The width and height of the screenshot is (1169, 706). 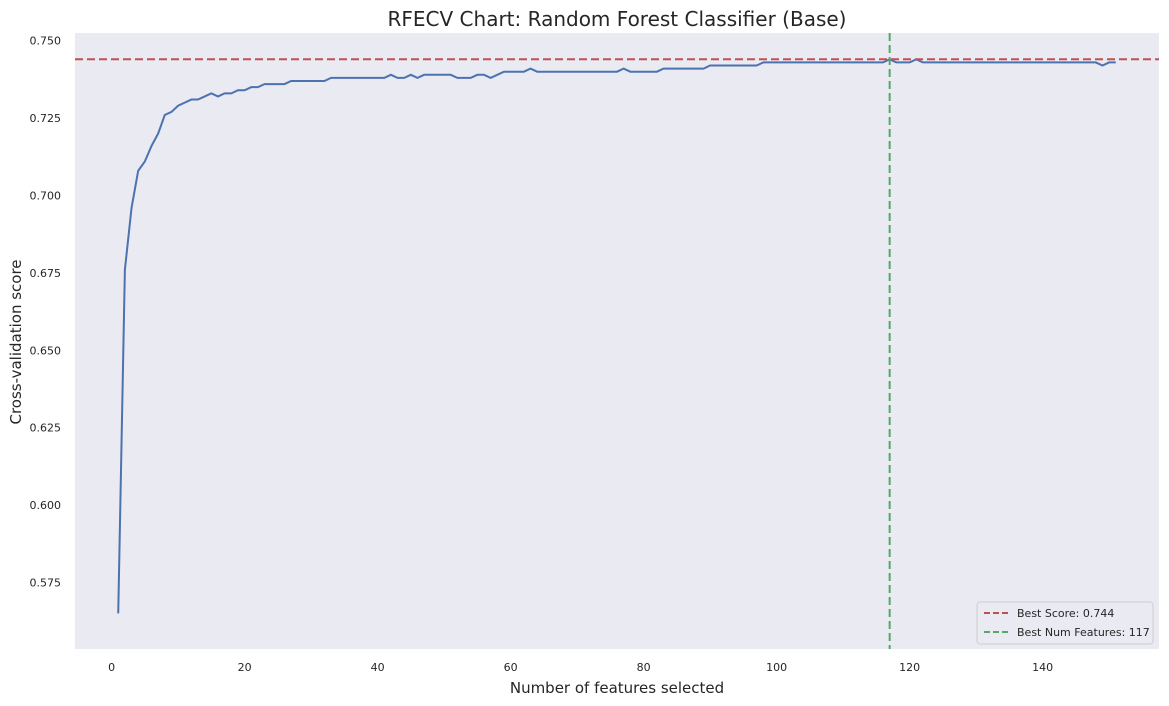 What do you see at coordinates (909, 667) in the screenshot?
I see `x-tick-label: 120` at bounding box center [909, 667].